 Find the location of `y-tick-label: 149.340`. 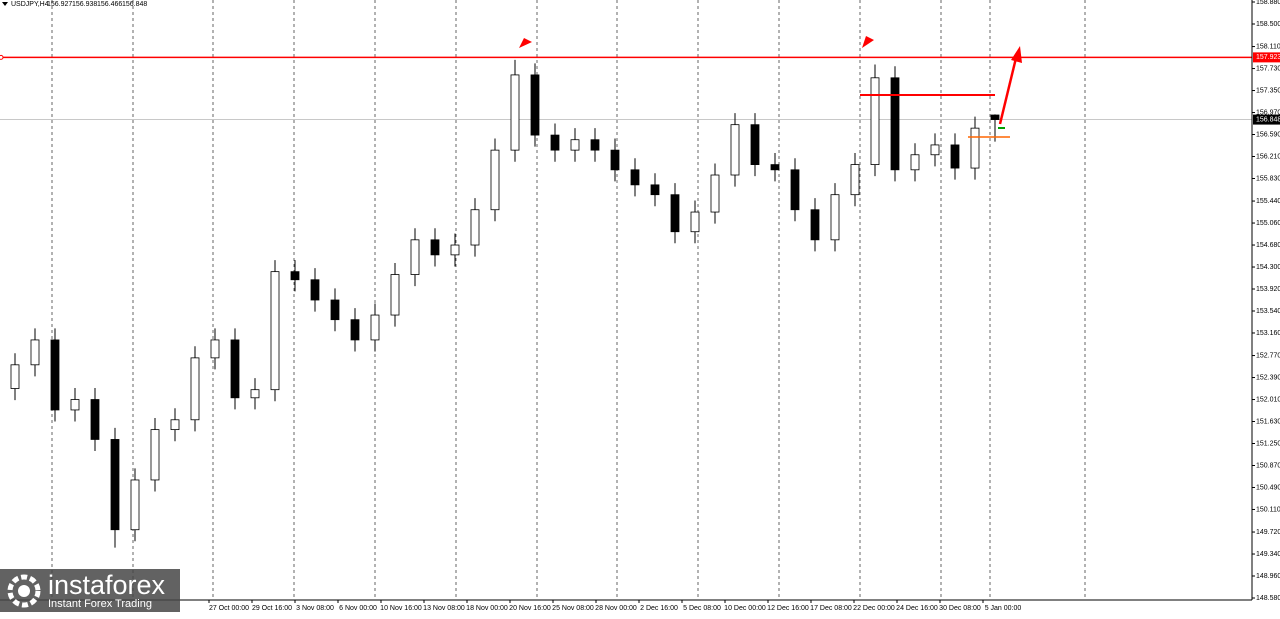

y-tick-label: 149.340 is located at coordinates (1268, 554).